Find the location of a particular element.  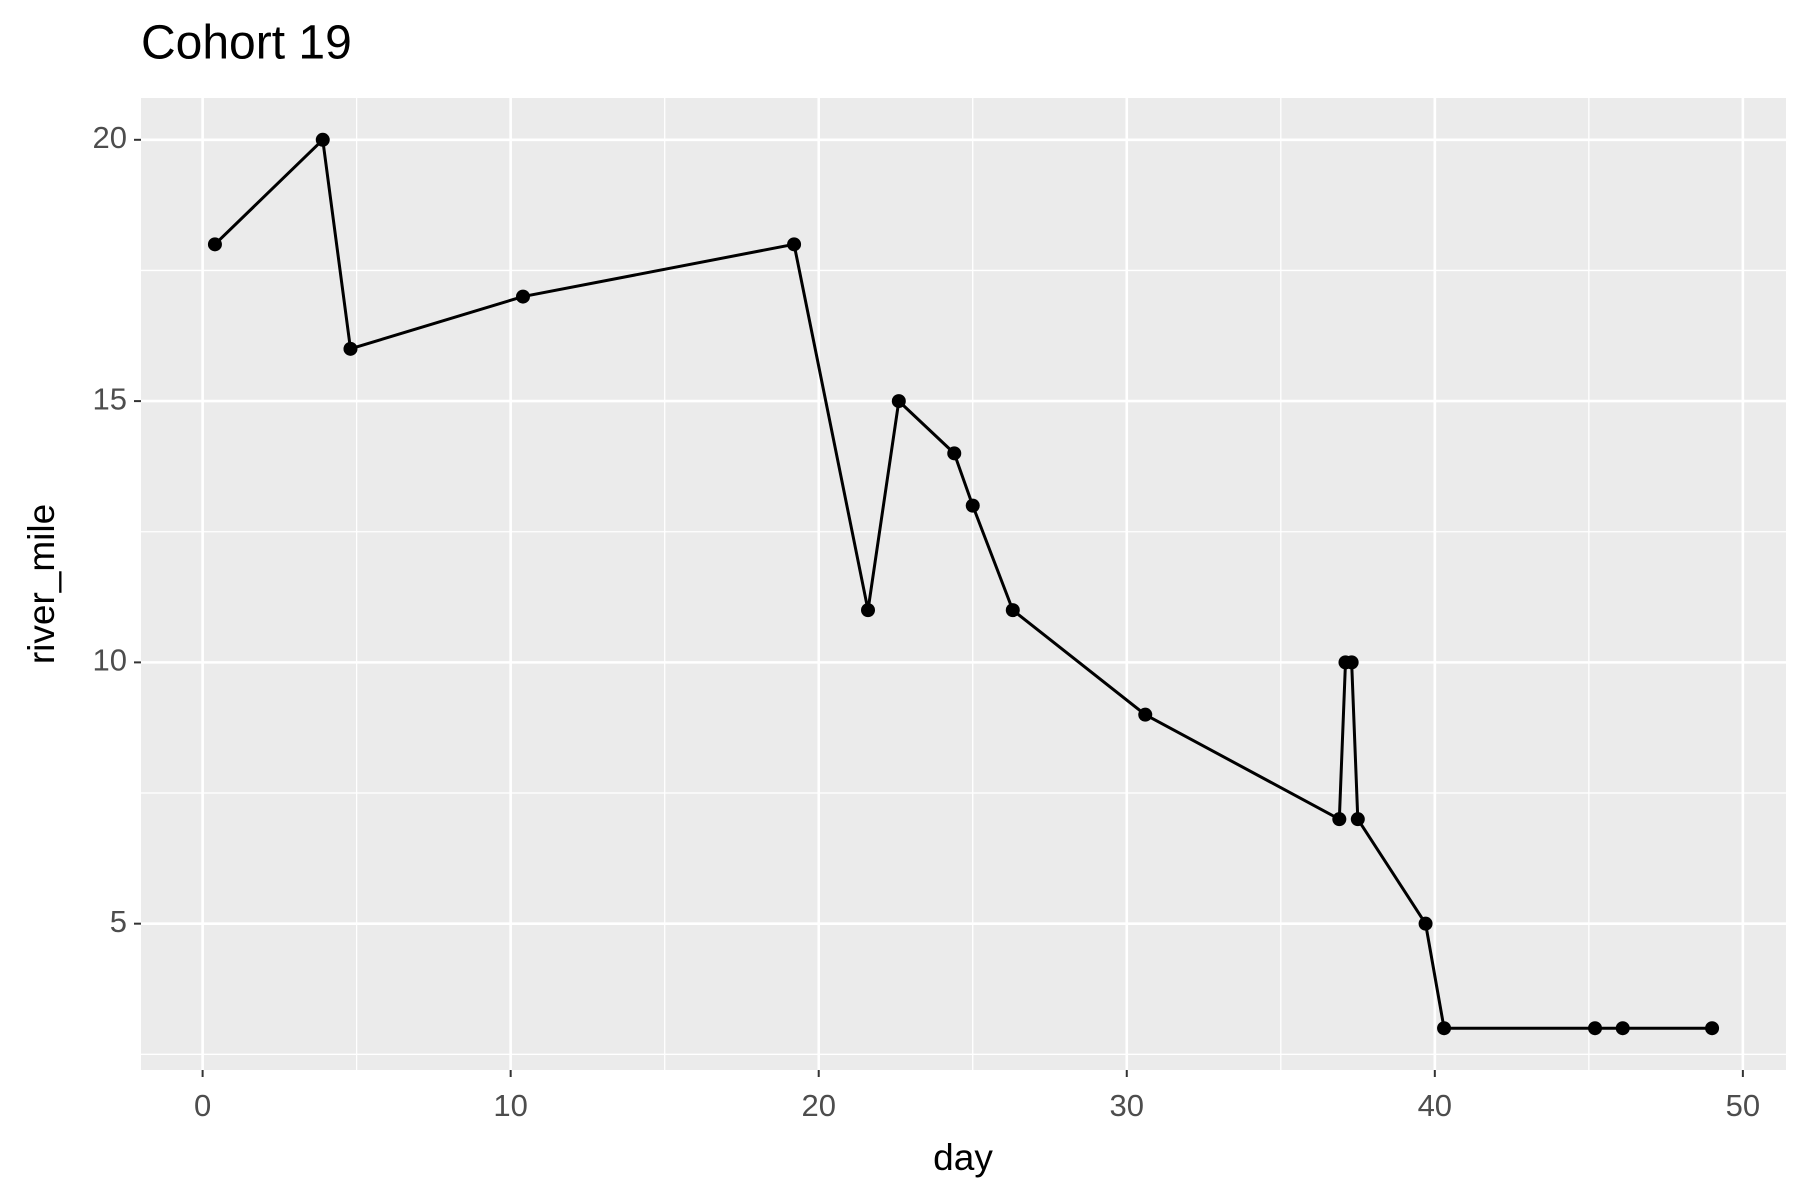

x-tick-label: 10 is located at coordinates (510, 1105).